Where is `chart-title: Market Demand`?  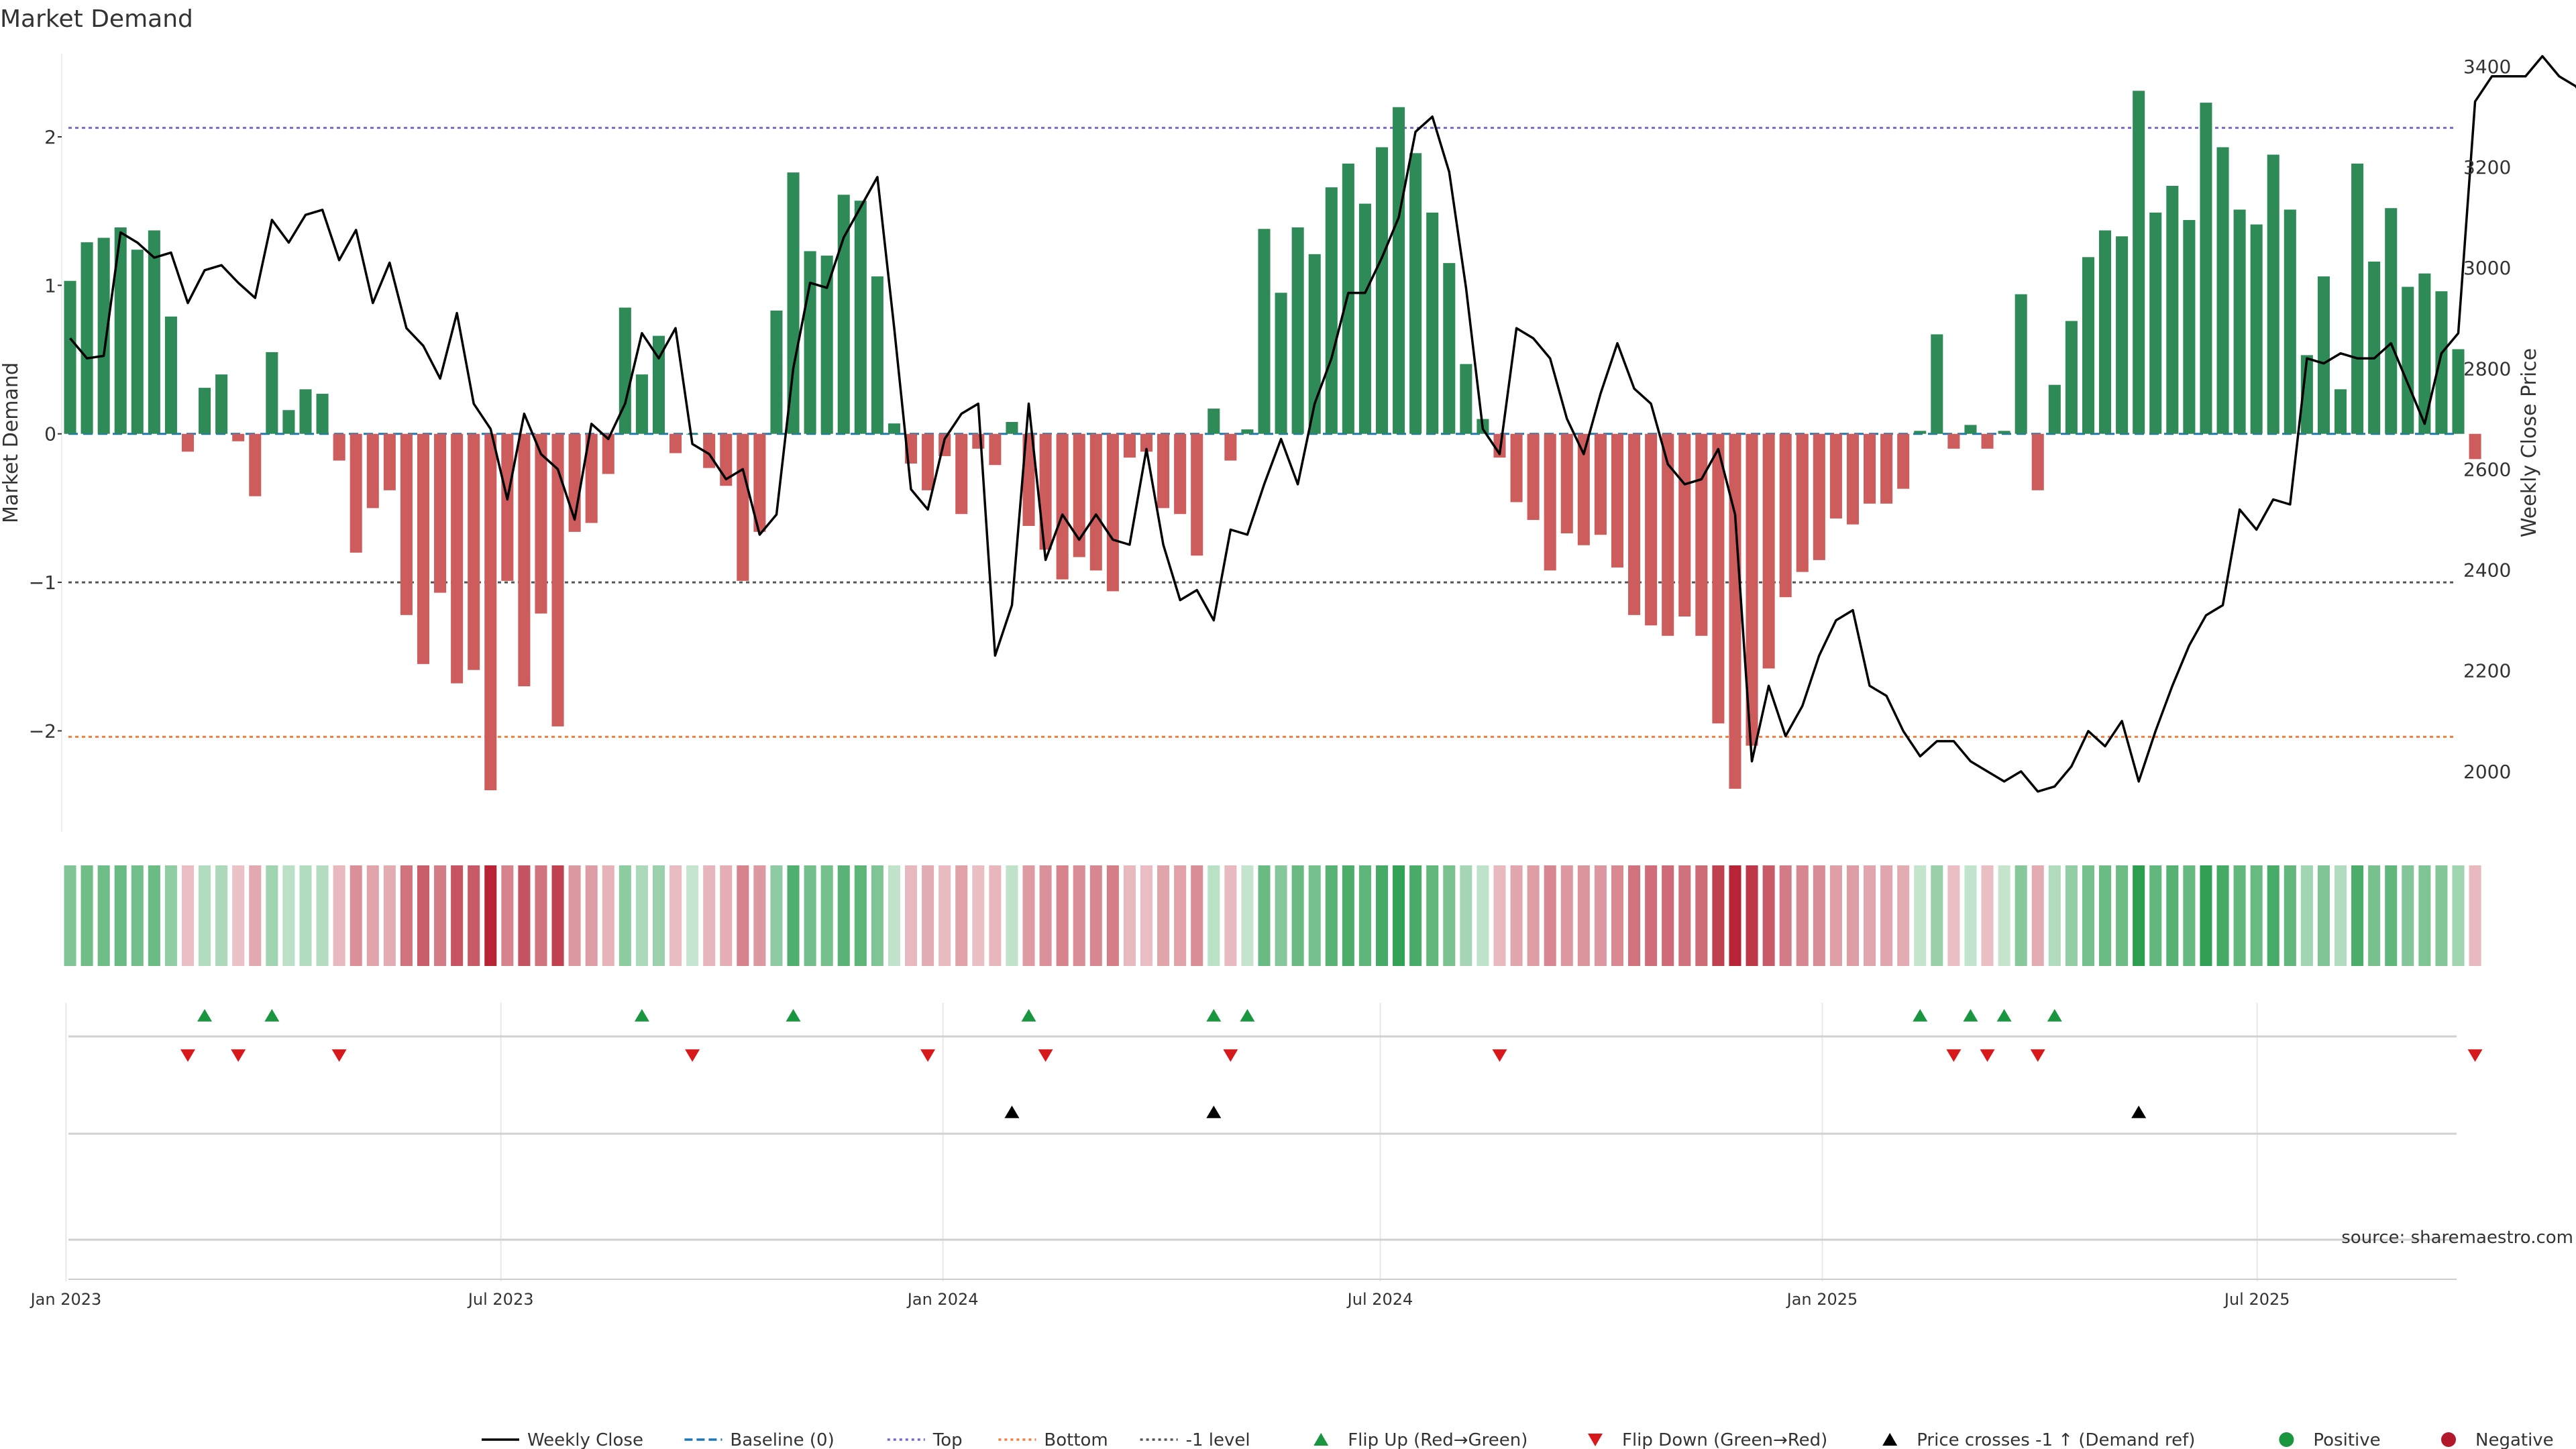
chart-title: Market Demand is located at coordinates (96, 19).